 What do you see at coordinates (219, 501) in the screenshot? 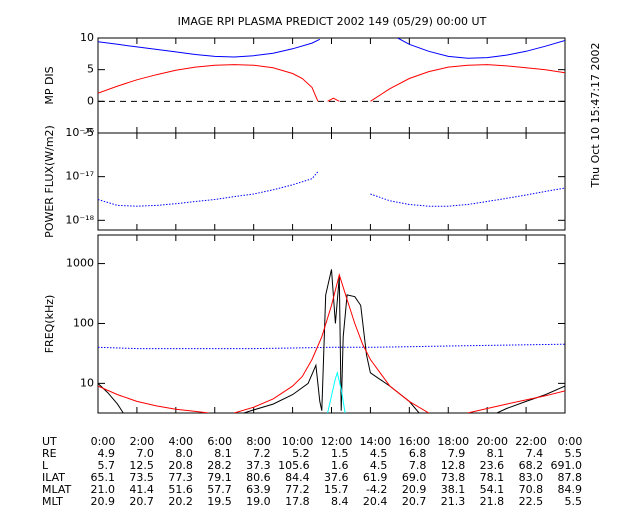
I see `table-value: 19.5` at bounding box center [219, 501].